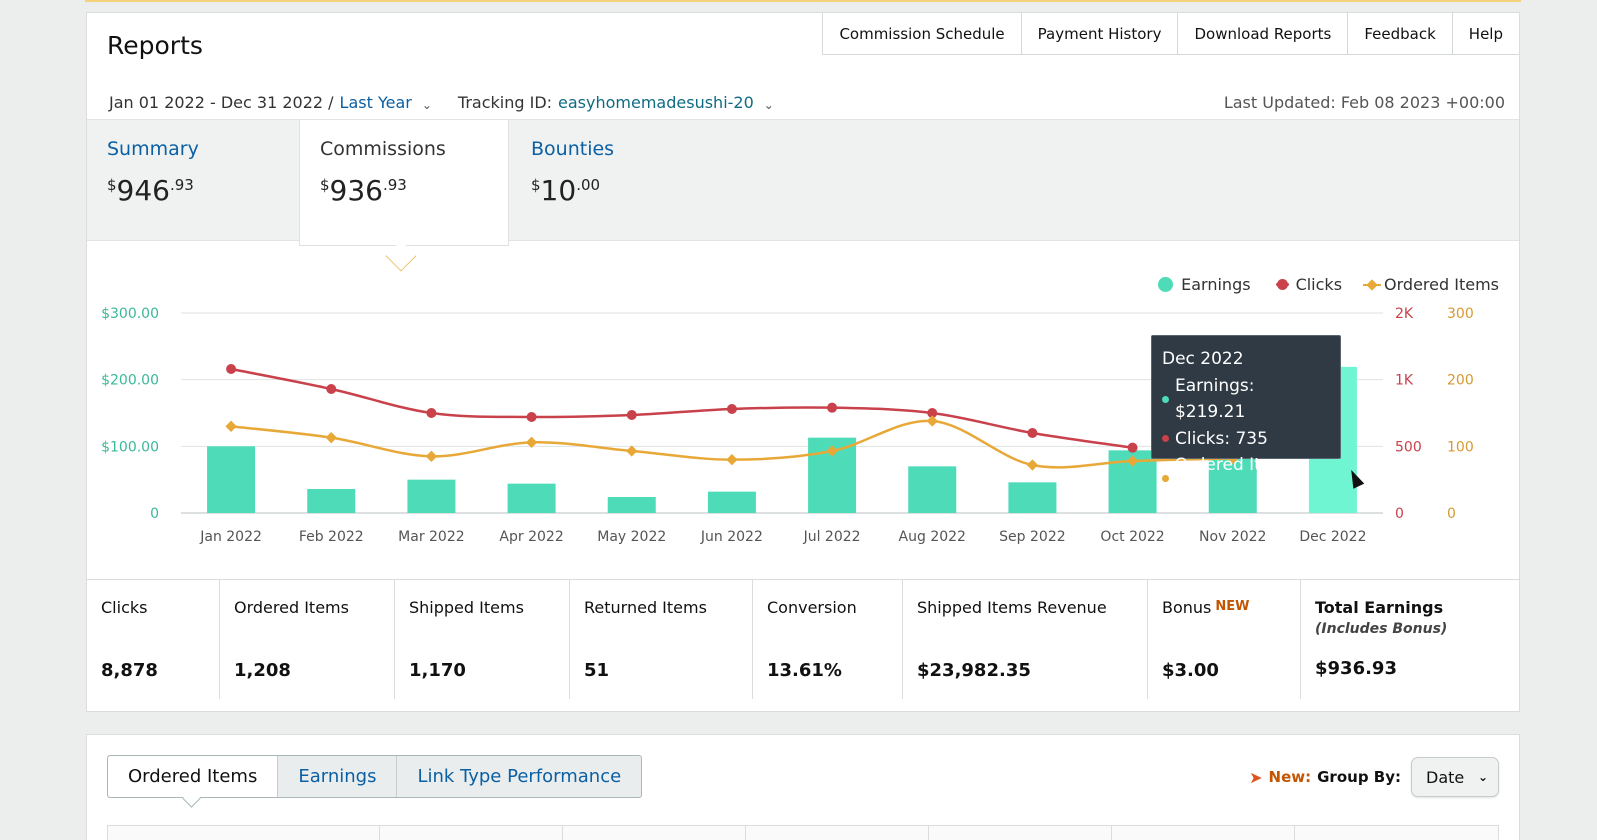 The image size is (1597, 840). I want to click on x-tick-label: Jul 2022, so click(832, 537).